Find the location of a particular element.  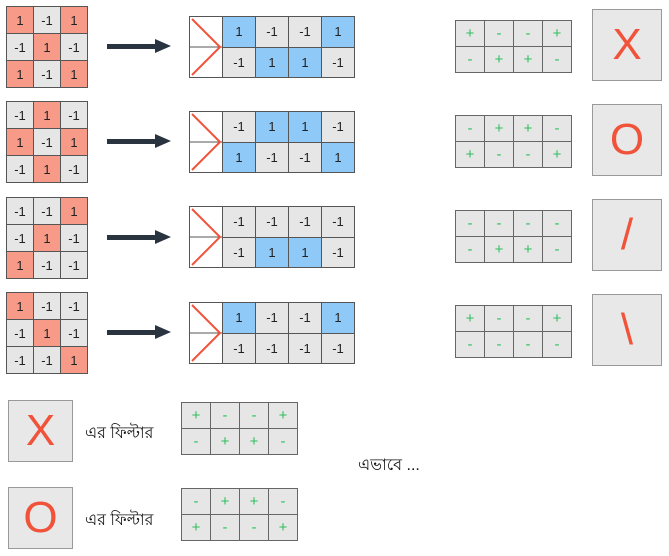

filter-grid: + - - + - - - - is located at coordinates (513, 331).